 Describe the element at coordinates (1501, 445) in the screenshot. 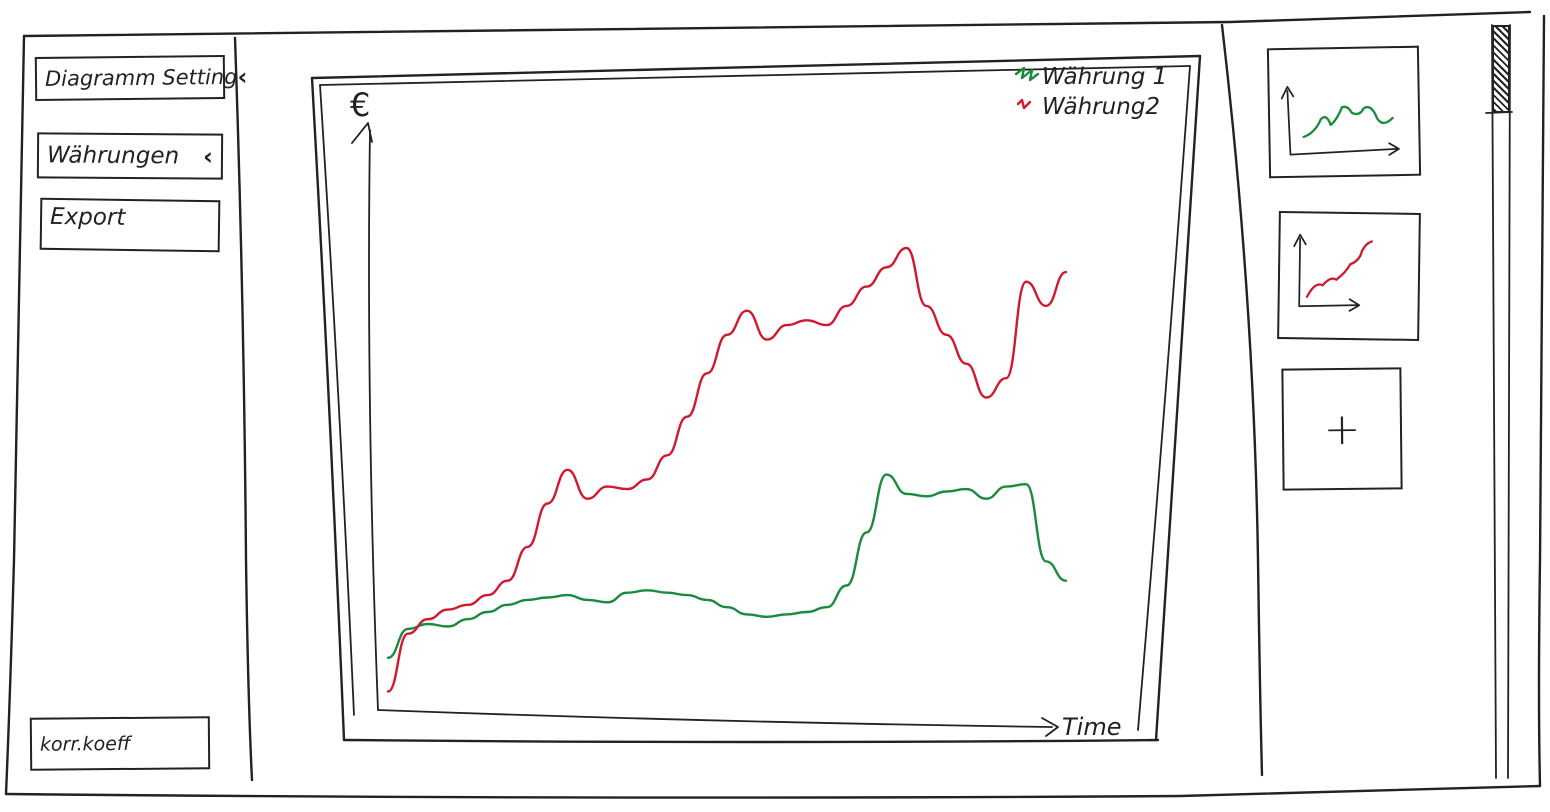

I see `scrollbar-track` at that location.